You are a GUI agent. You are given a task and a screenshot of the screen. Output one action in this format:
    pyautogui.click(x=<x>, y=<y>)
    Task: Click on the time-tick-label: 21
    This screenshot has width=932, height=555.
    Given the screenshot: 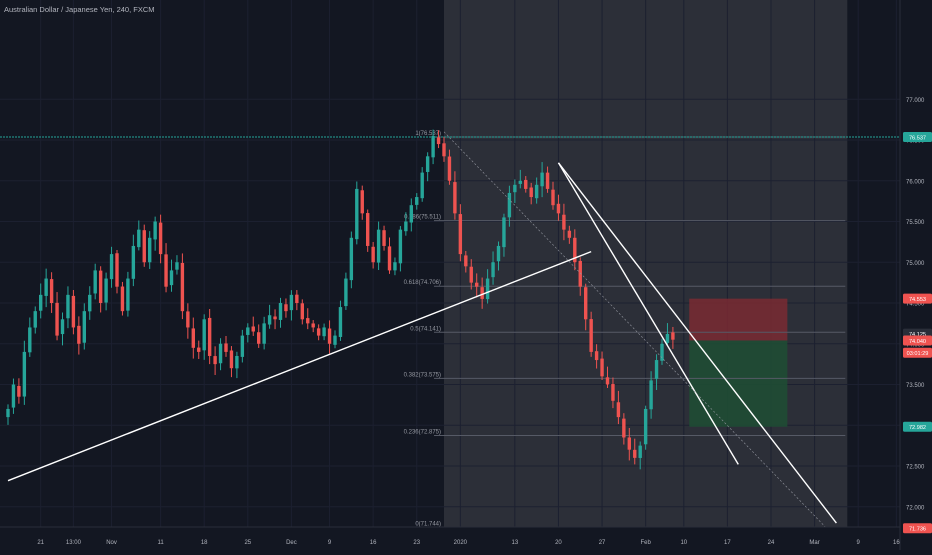 What is the action you would take?
    pyautogui.click(x=40, y=543)
    